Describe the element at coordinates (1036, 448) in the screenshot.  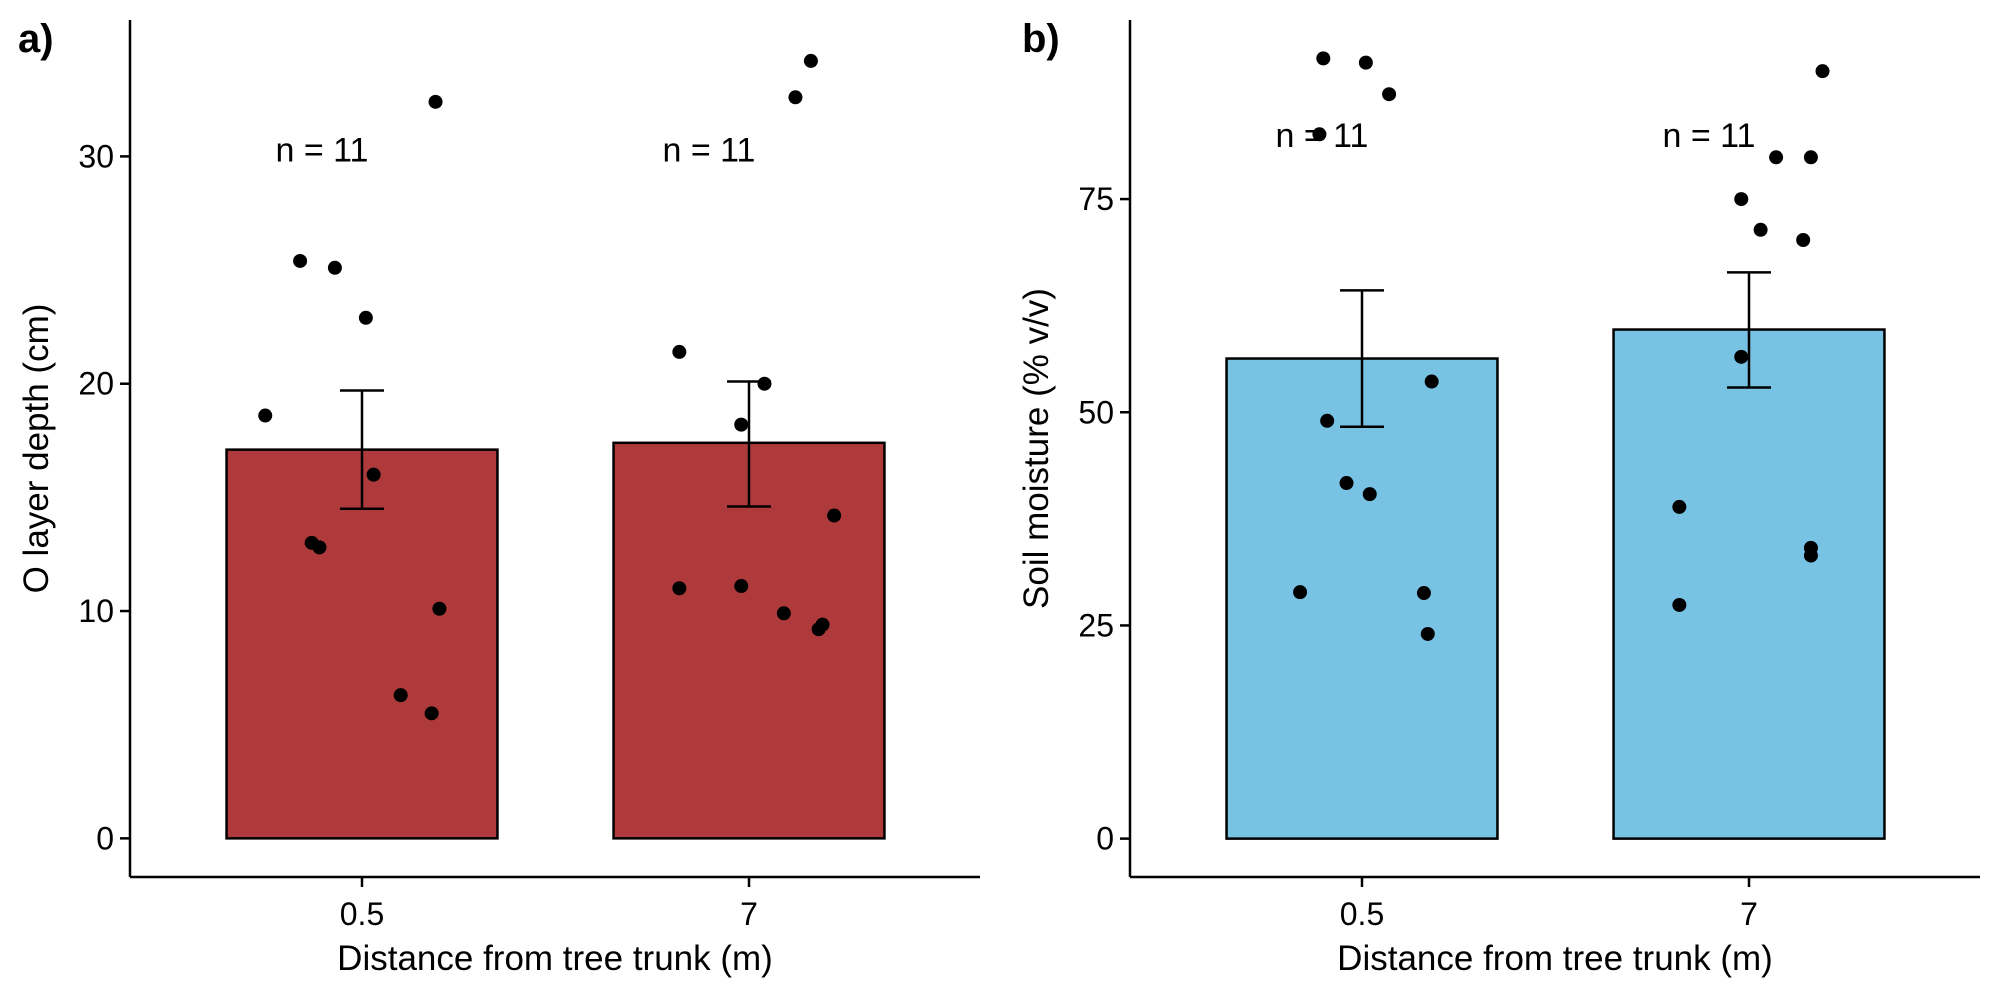
I see `y-axis-title: Soil moisture (% v/v)` at that location.